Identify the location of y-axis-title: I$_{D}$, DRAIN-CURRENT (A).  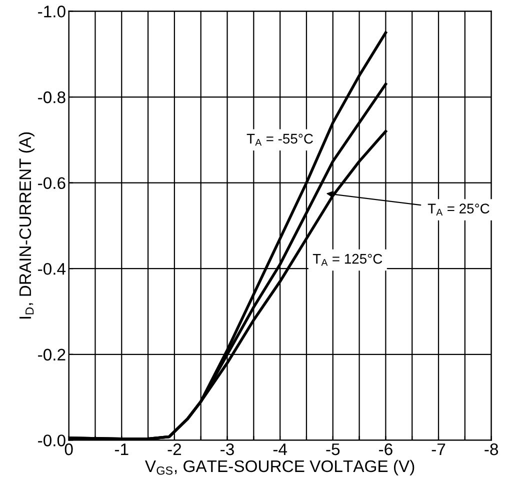
(26, 225).